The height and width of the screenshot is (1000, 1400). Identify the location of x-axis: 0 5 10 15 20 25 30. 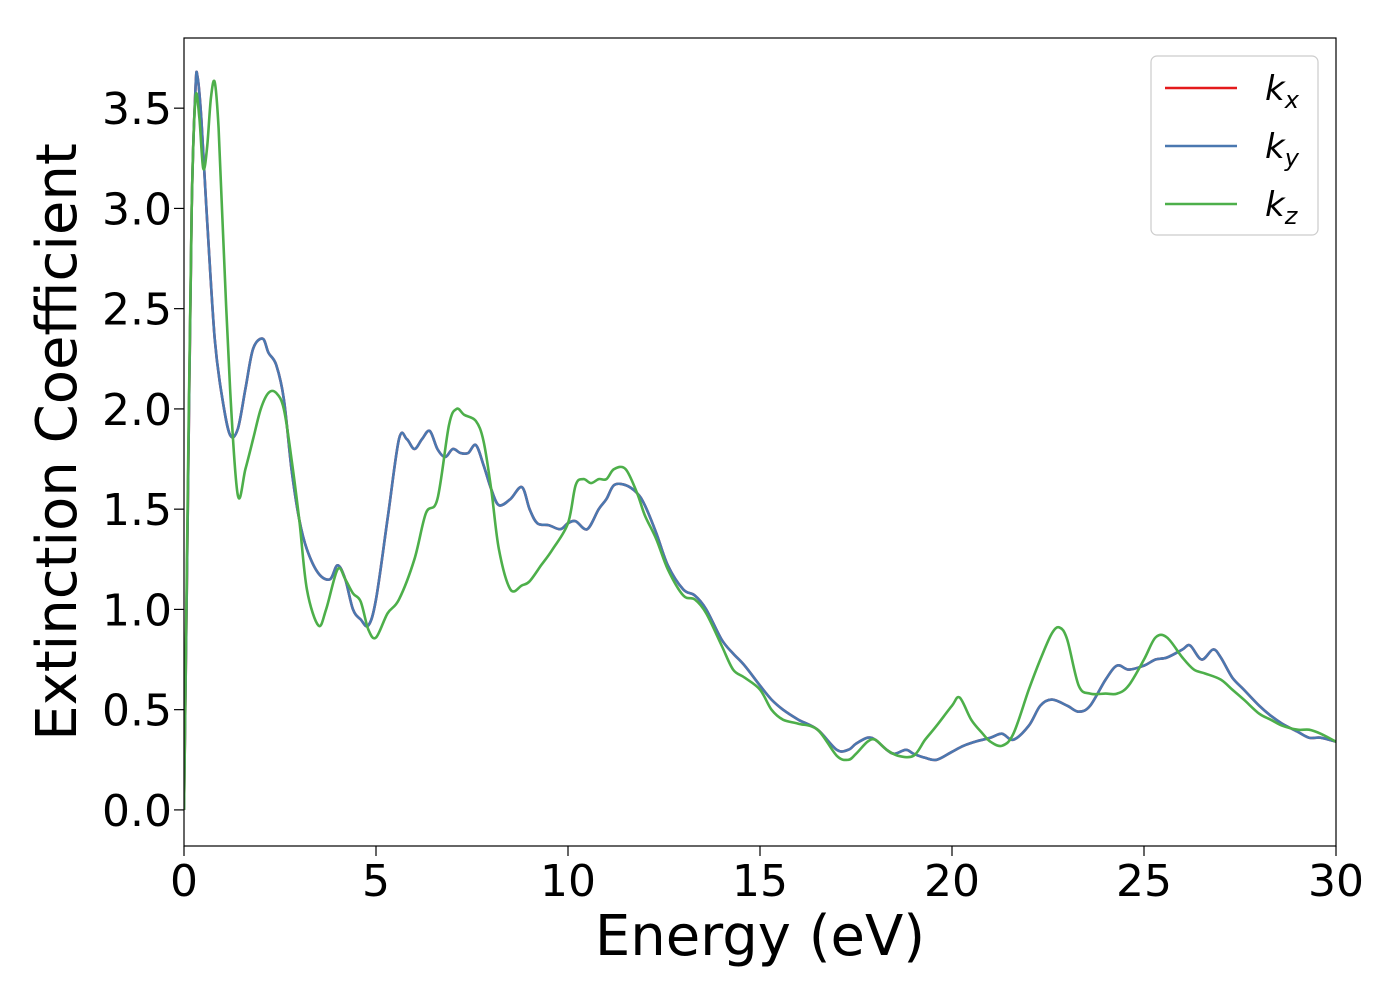
(767, 876).